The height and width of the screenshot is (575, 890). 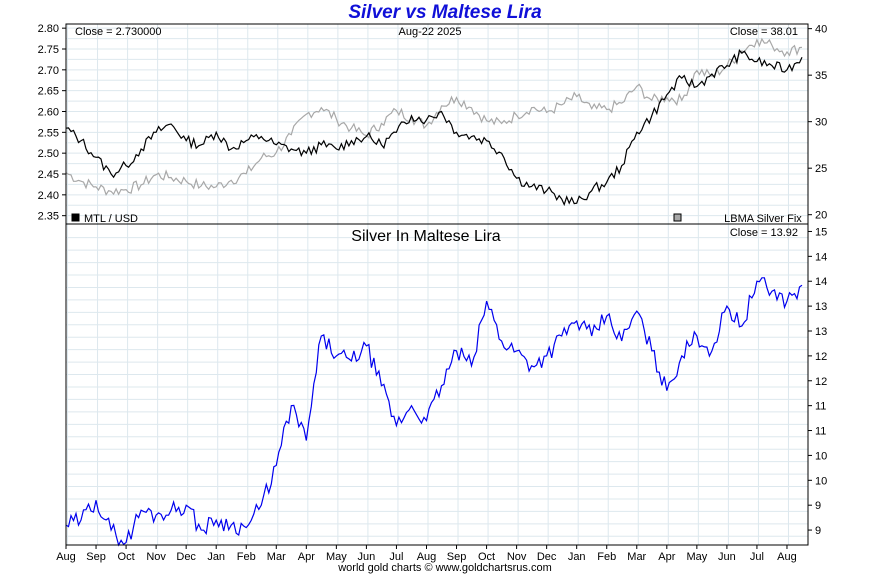 What do you see at coordinates (48, 154) in the screenshot?
I see `y-tick-label-left: 2.50` at bounding box center [48, 154].